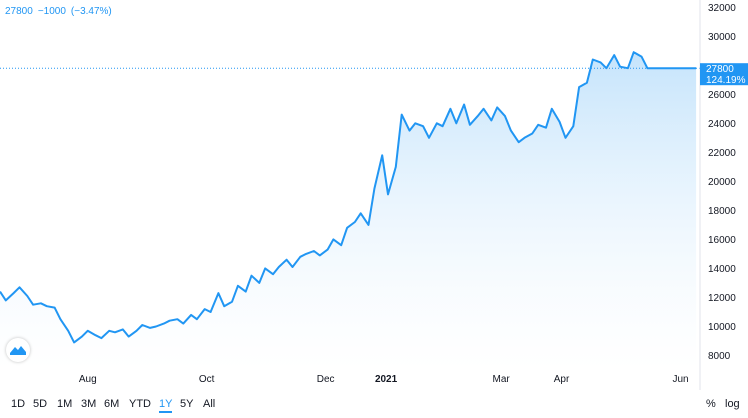 This screenshot has height=418, width=748. I want to click on range-button-1y: 1Y, so click(166, 405).